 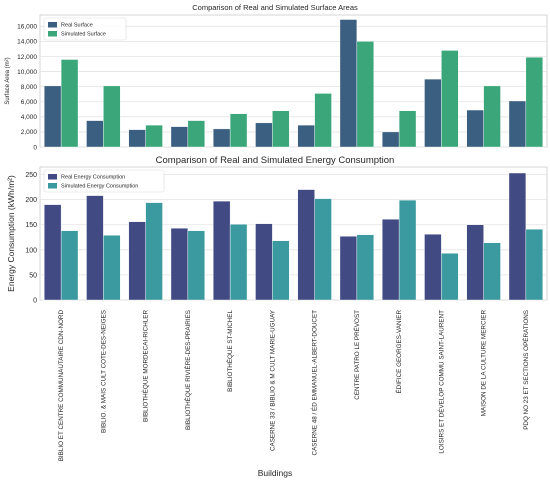 What do you see at coordinates (103, 371) in the screenshot?
I see `building-label: BIBLIO. & MAIS CULT COTE-DES-NEIGES` at bounding box center [103, 371].